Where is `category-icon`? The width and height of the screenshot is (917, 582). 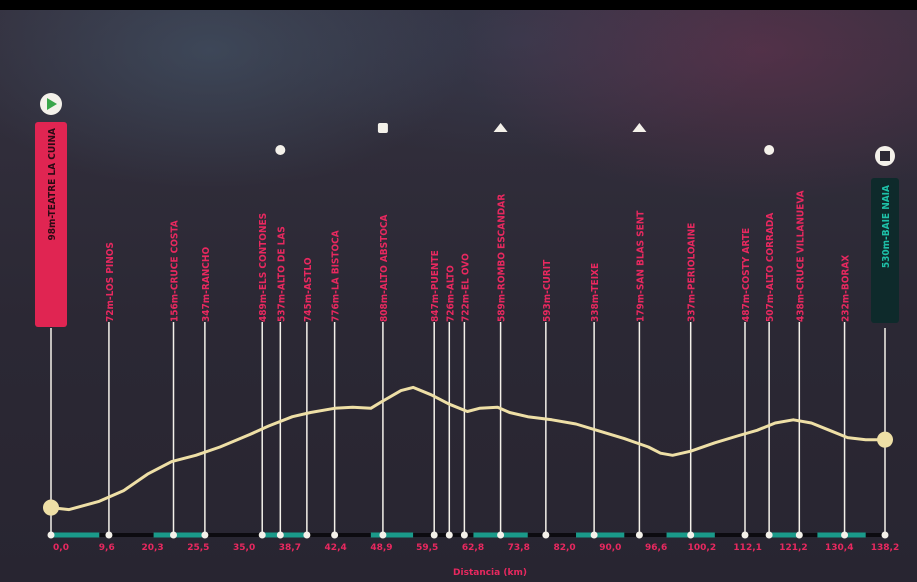 category-icon is located at coordinates (382, 128).